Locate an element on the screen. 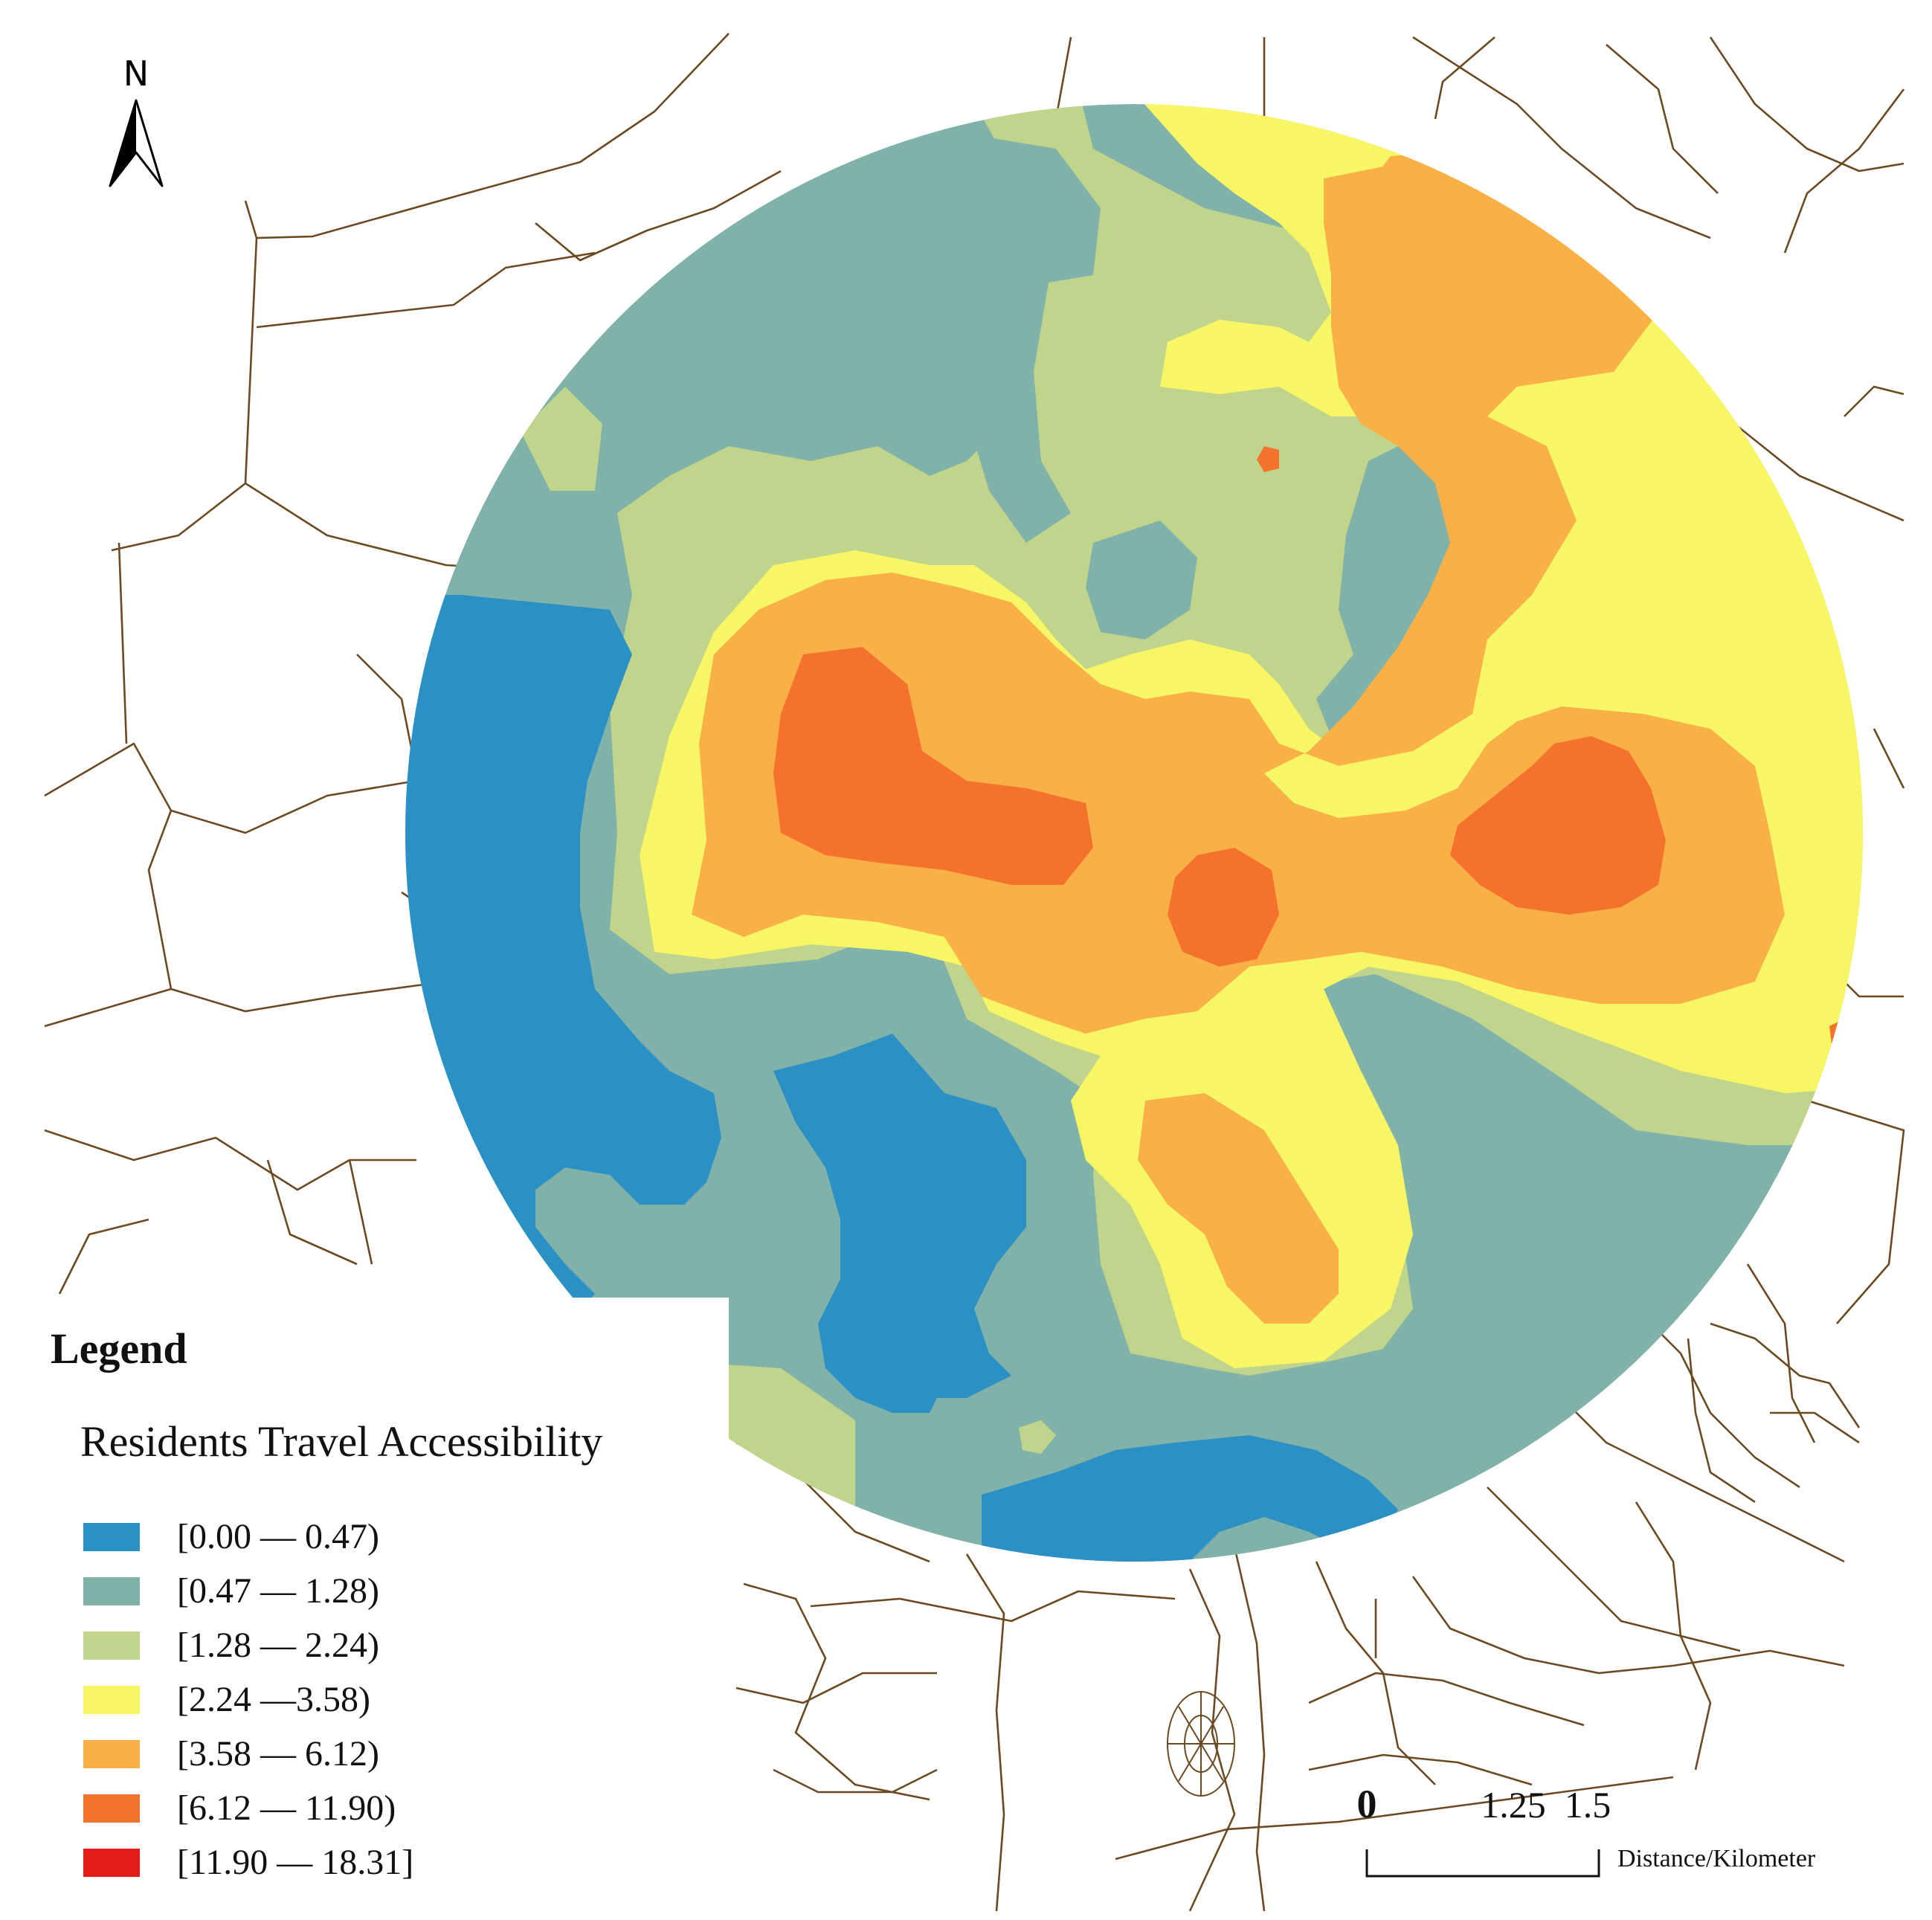  class-6-12-11-90-east is located at coordinates (1558, 825).